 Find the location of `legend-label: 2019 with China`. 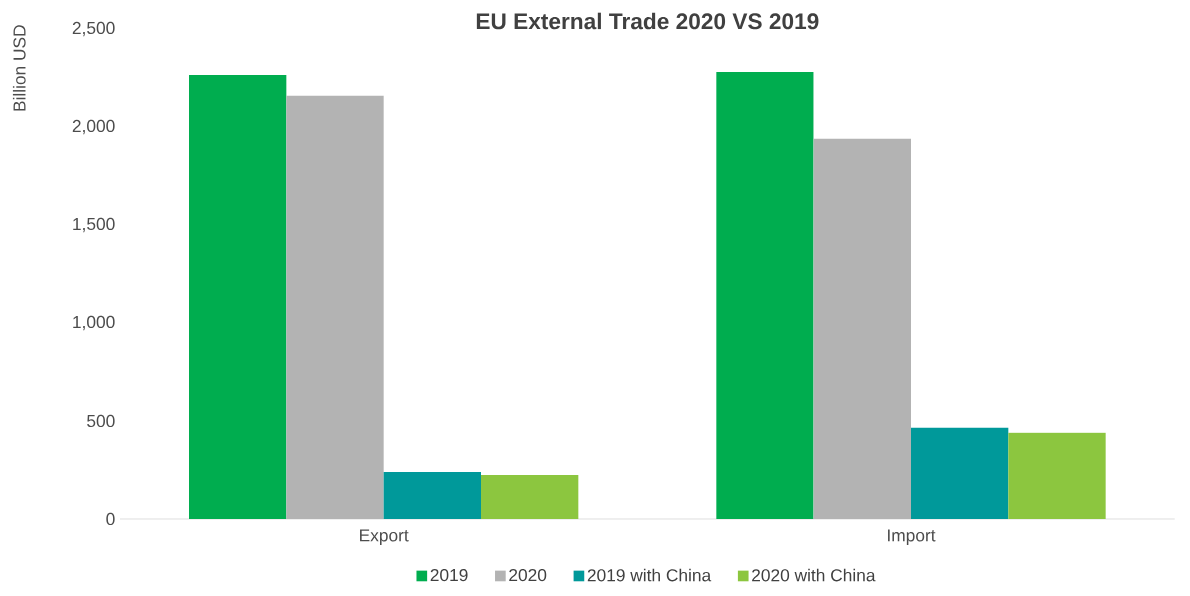

legend-label: 2019 with China is located at coordinates (649, 575).